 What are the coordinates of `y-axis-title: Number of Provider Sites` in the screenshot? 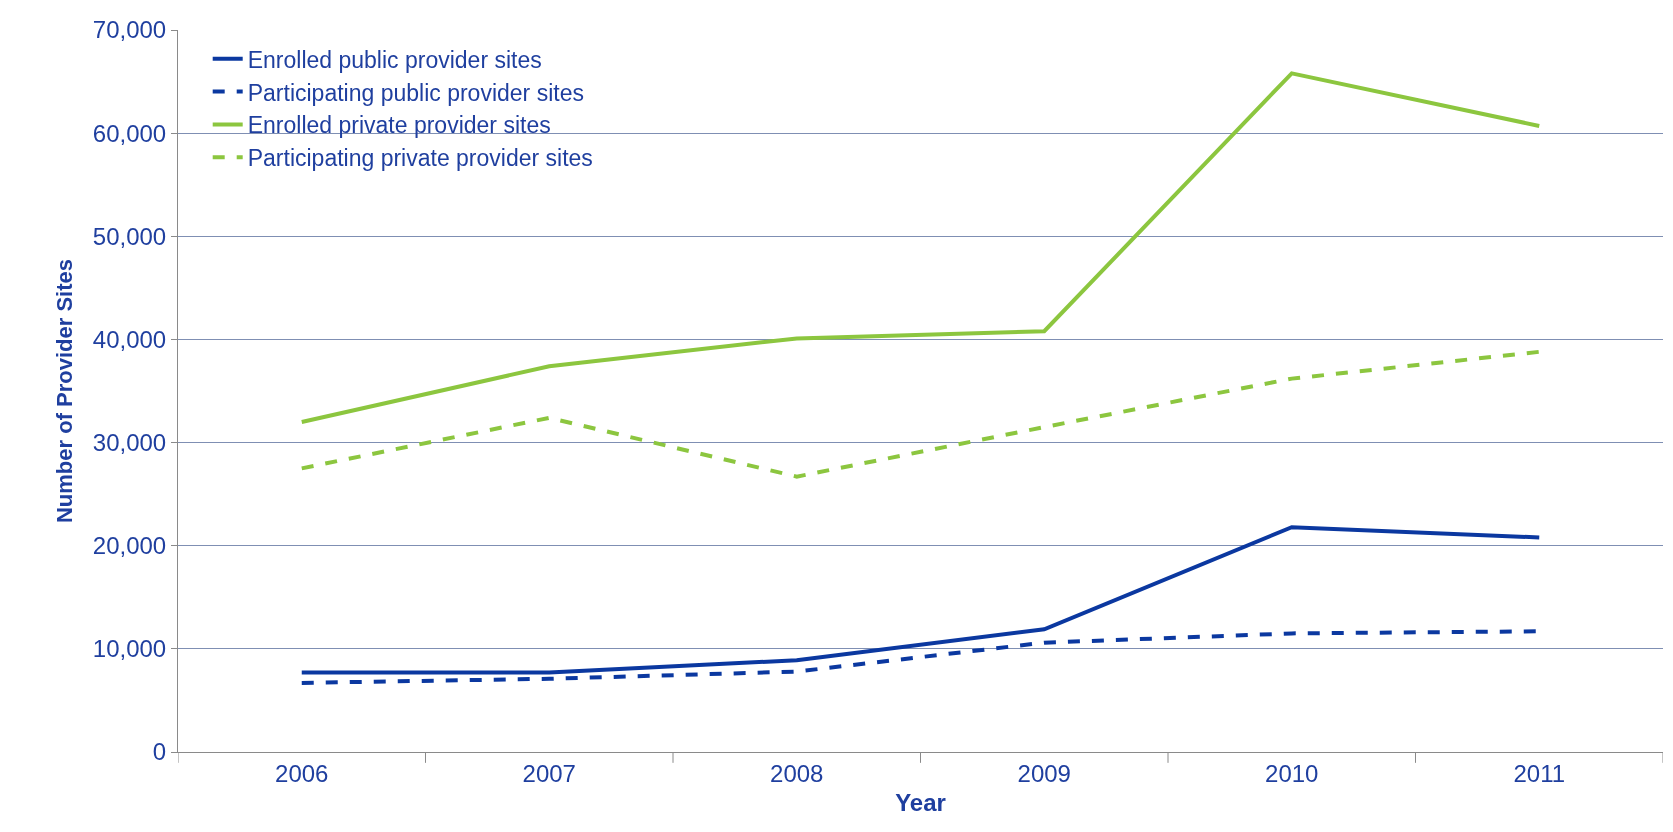 It's located at (64, 391).